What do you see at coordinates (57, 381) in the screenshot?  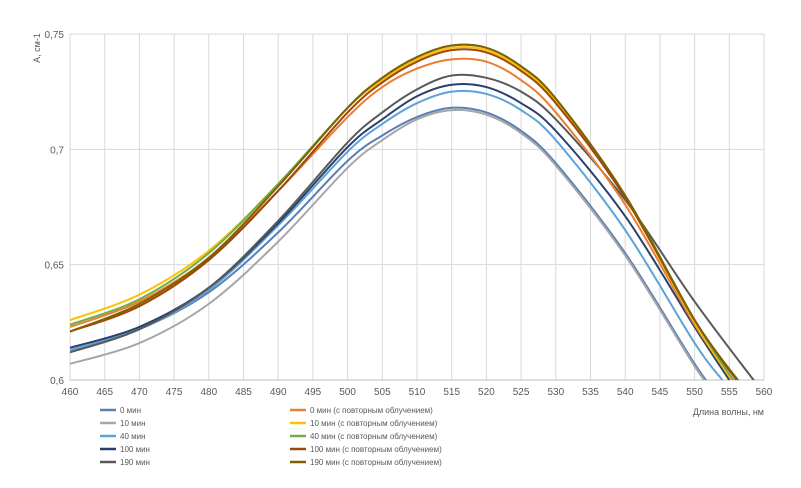 I see `y-tick-label: 0,6` at bounding box center [57, 381].